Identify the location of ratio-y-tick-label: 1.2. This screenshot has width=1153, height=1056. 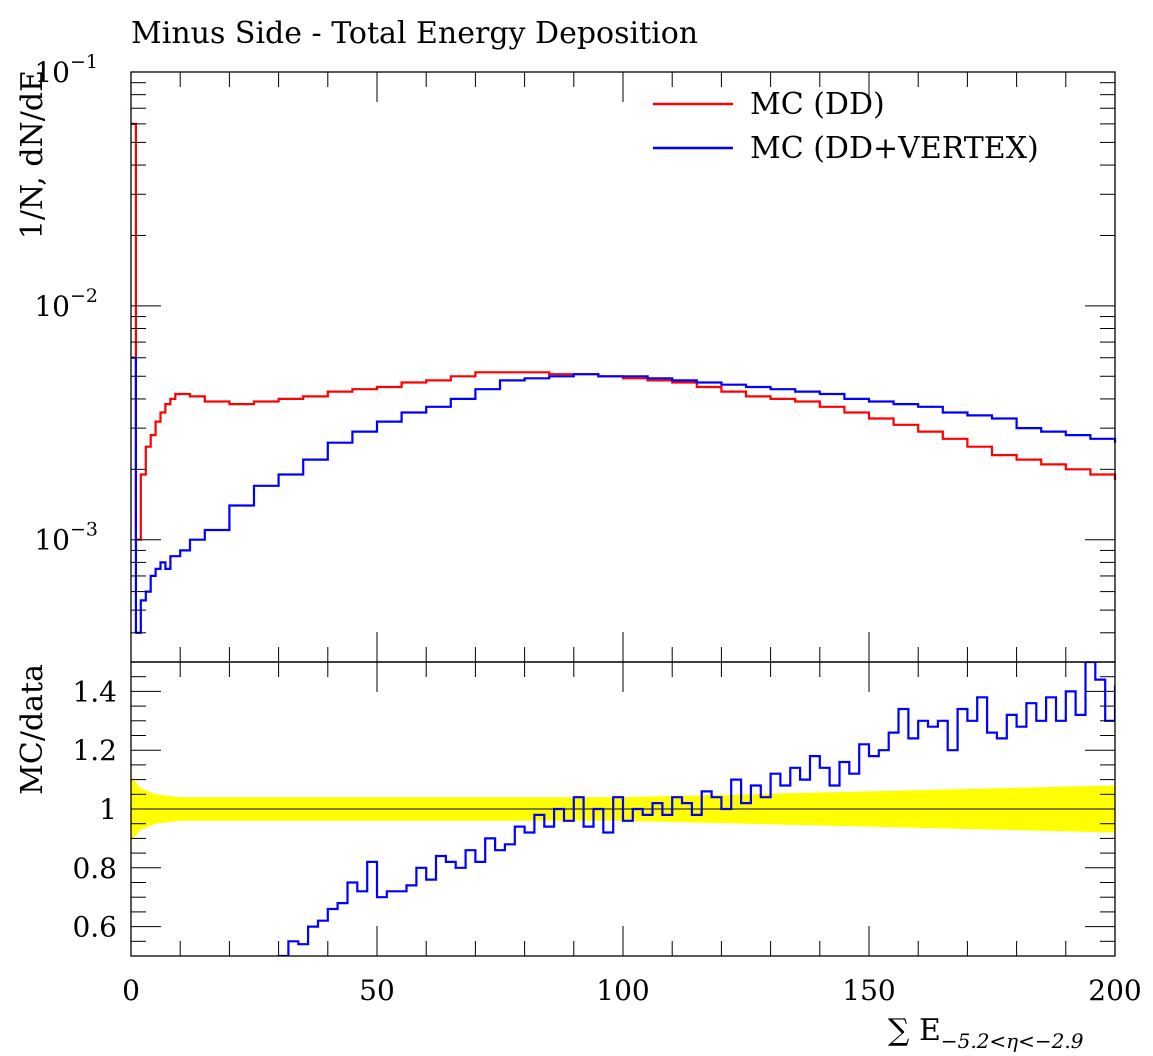
(94, 750).